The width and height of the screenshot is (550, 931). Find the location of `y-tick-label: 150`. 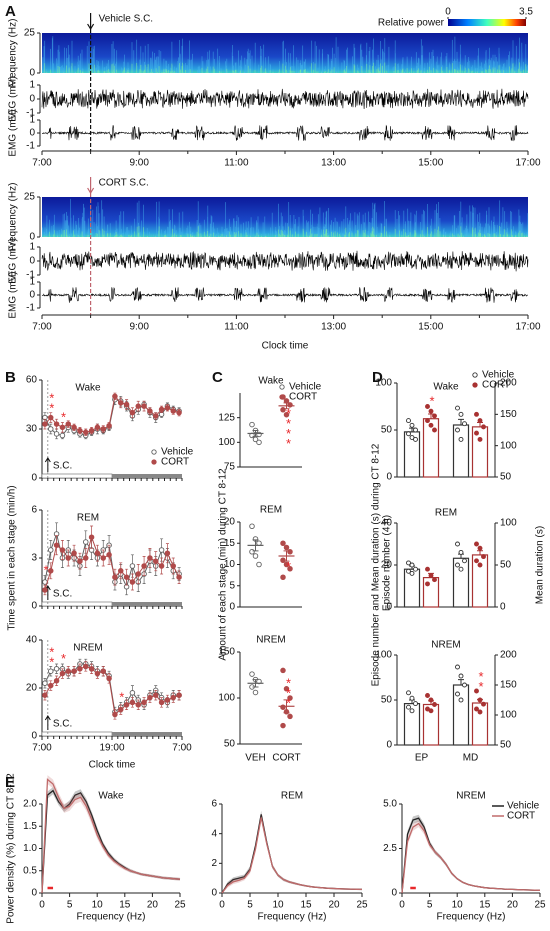

y-tick-label: 150 is located at coordinates (508, 414).